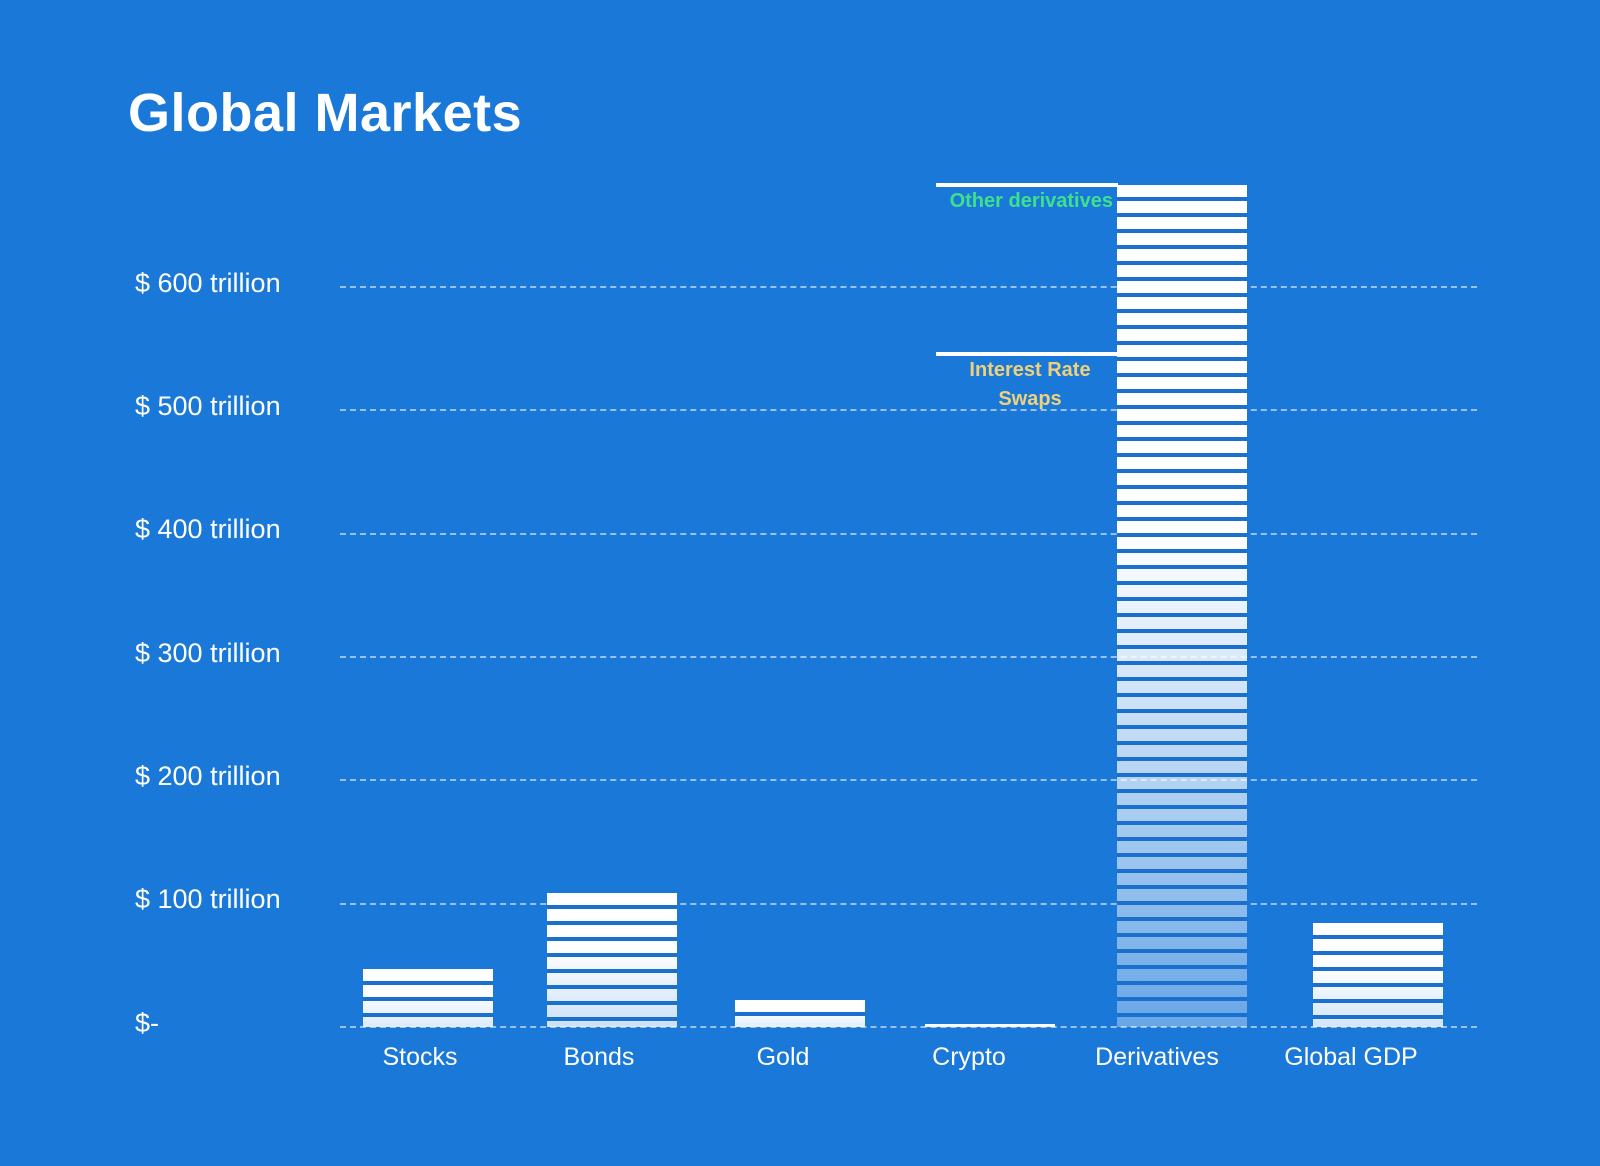  What do you see at coordinates (1378, 975) in the screenshot?
I see `bar-global-gdp` at bounding box center [1378, 975].